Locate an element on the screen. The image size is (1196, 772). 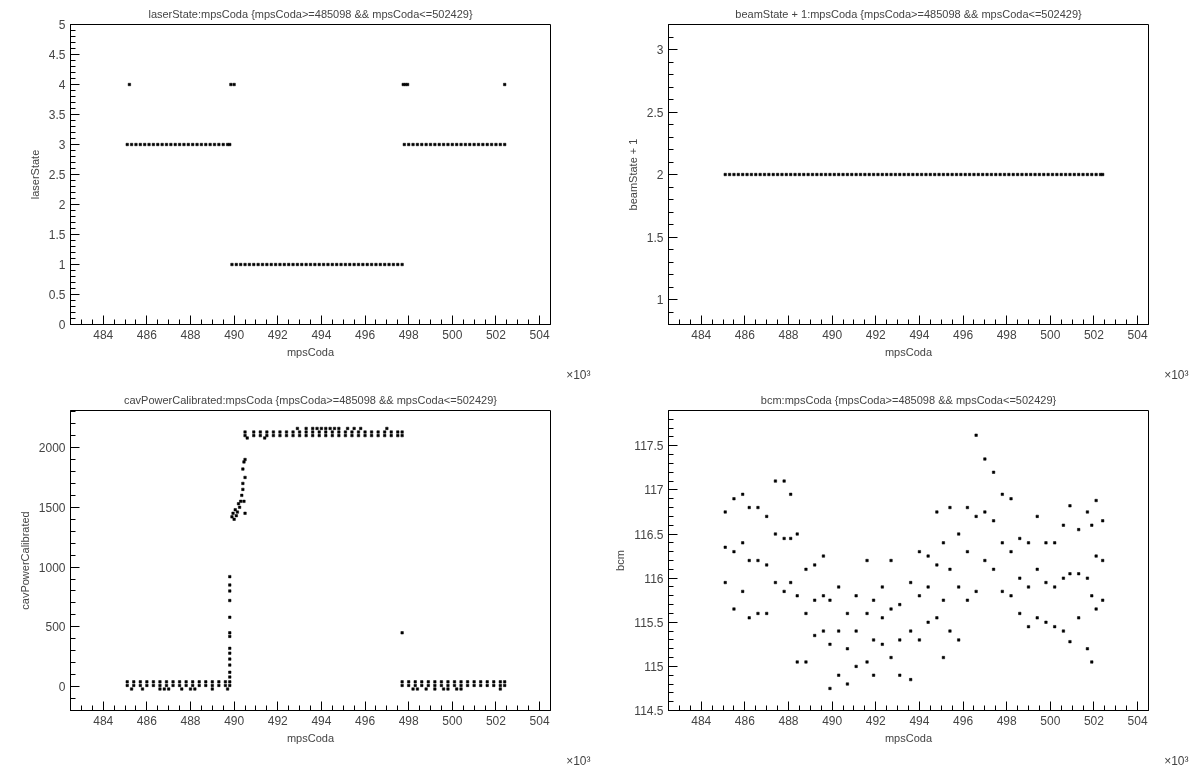
chart-title: cavPowerCalibrated:mpsCoda {mpsCoda>=485098 && mpsCoda<=502429} is located at coordinates (310, 399).